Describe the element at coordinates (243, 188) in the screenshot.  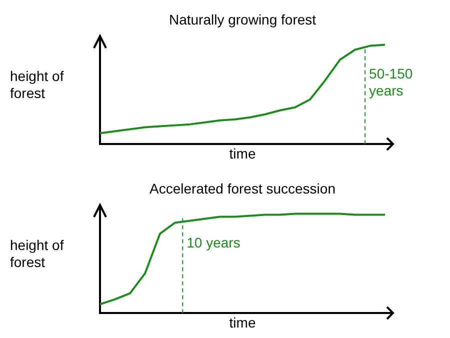
I see `chart-title: Accelerated forest succession` at that location.